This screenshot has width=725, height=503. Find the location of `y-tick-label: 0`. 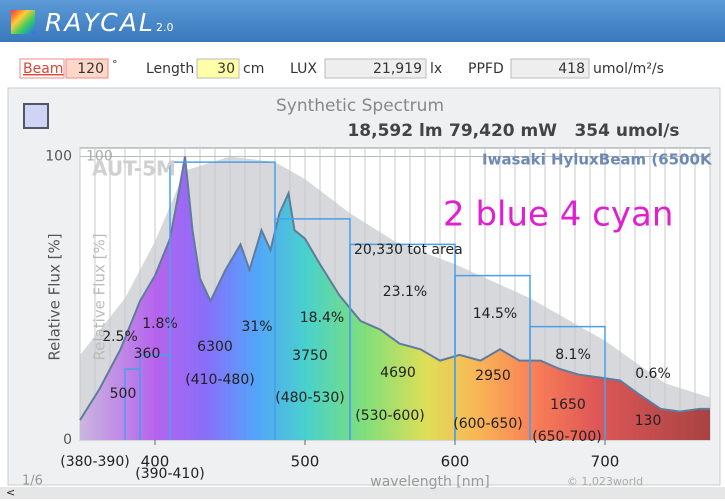

y-tick-label: 0 is located at coordinates (67, 440).